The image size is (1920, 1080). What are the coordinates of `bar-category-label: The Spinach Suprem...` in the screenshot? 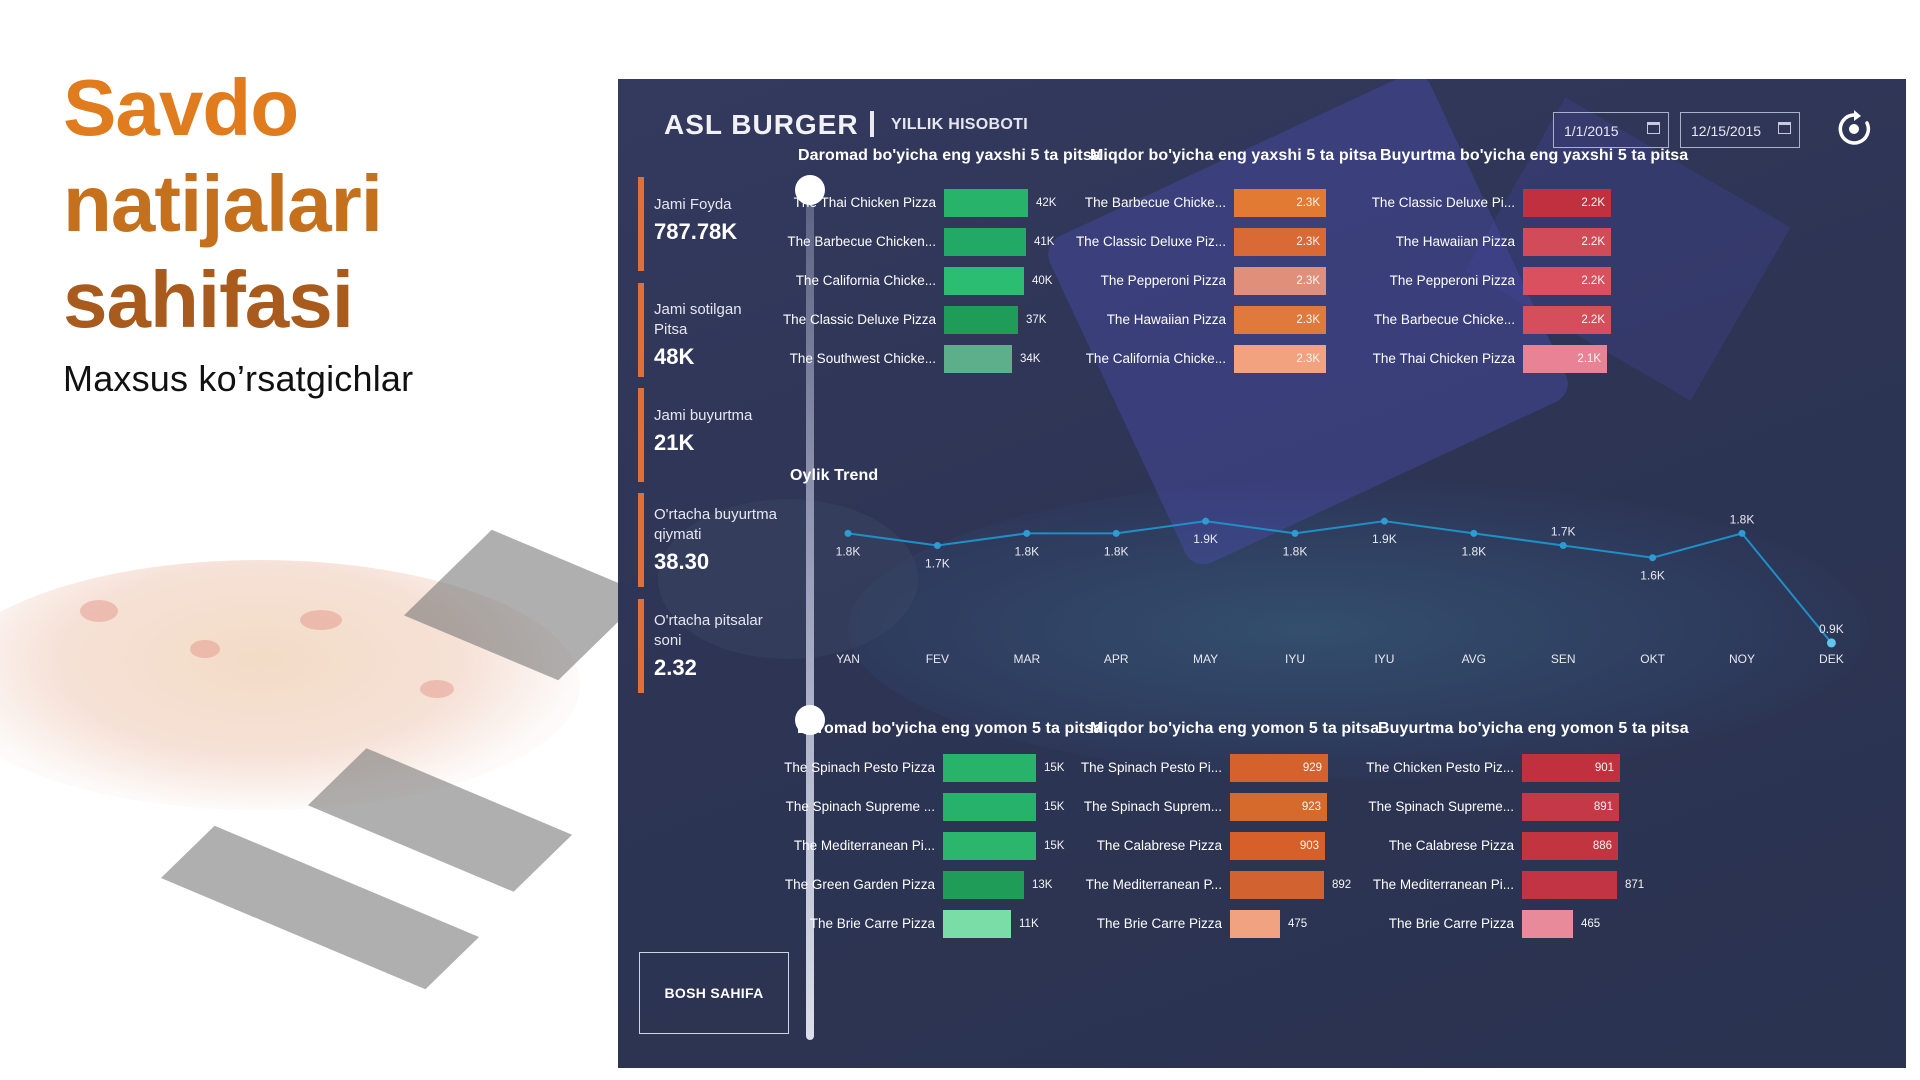 It's located at (1152, 806).